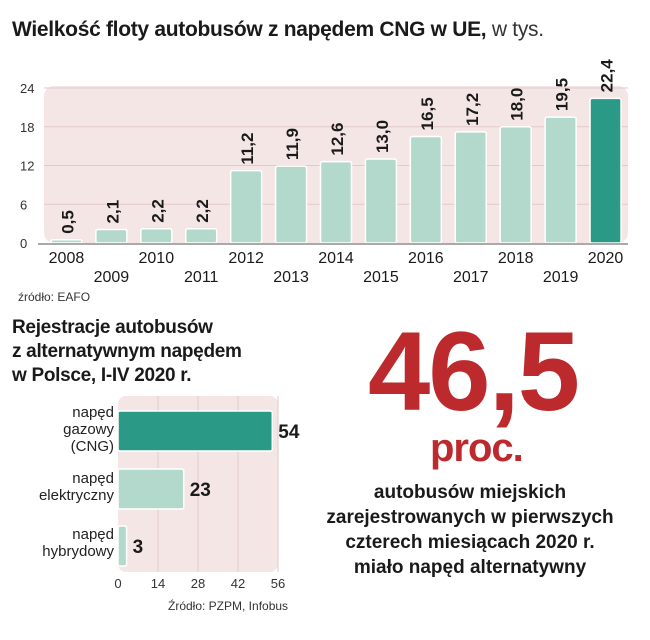  Describe the element at coordinates (238, 583) in the screenshot. I see `chart2-x-tick-label: 42` at that location.